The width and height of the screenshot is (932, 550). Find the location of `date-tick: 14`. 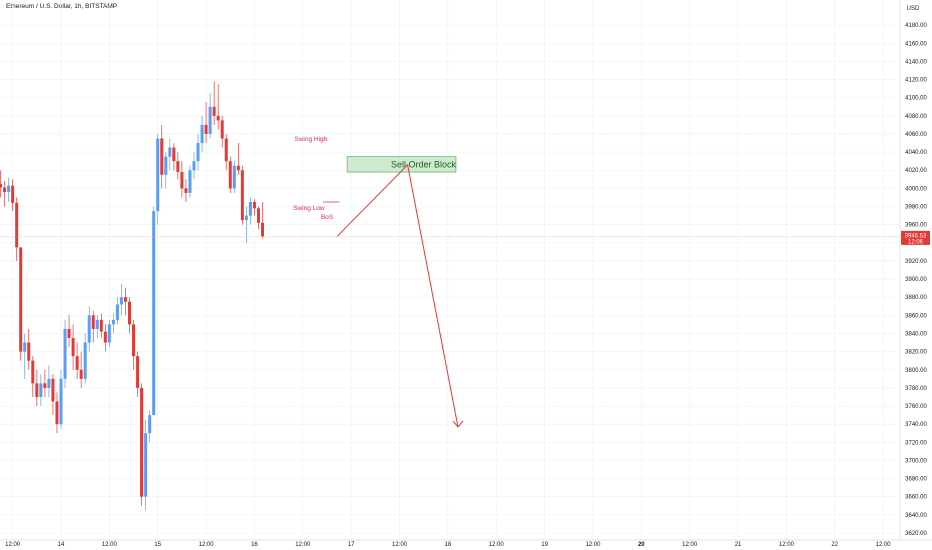

date-tick: 14 is located at coordinates (61, 545).